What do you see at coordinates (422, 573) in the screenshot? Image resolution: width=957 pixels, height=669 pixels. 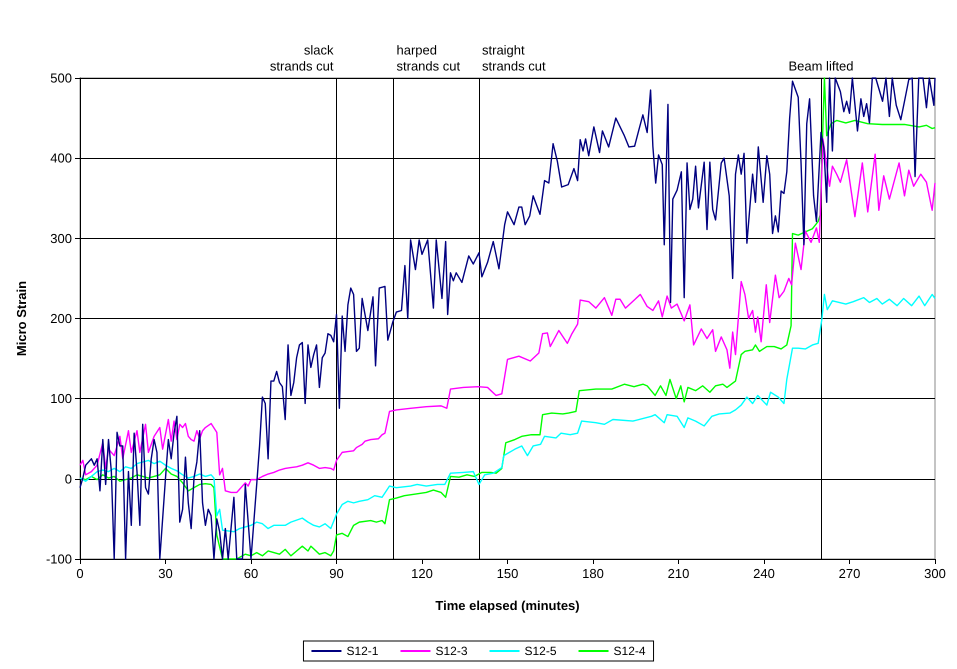 I see `x-tick-label: 120` at bounding box center [422, 573].